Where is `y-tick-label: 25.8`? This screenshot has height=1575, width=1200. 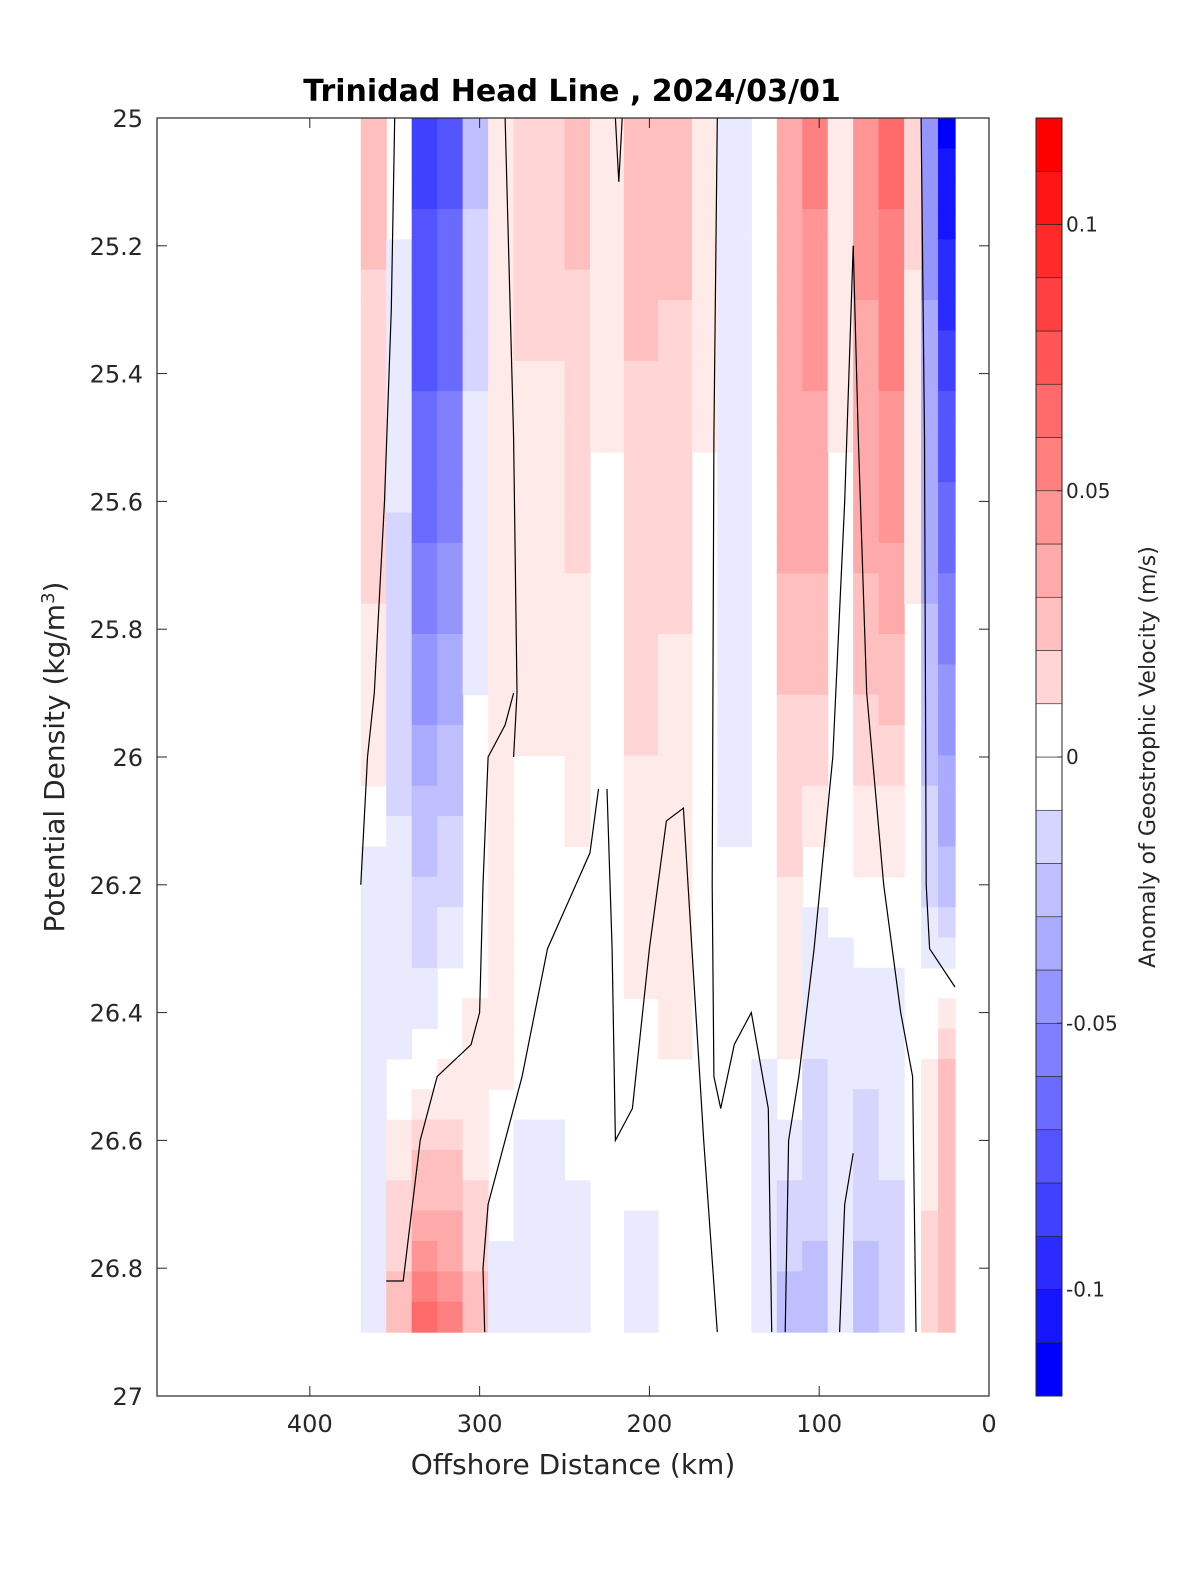 y-tick-label: 25.8 is located at coordinates (116, 630).